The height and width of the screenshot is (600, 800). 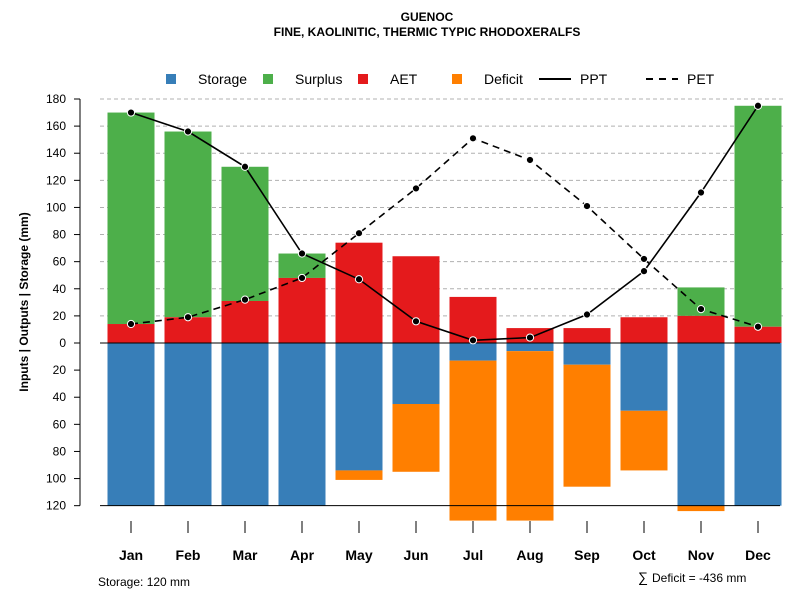 What do you see at coordinates (404, 79) in the screenshot?
I see `legend-label-aet: AET` at bounding box center [404, 79].